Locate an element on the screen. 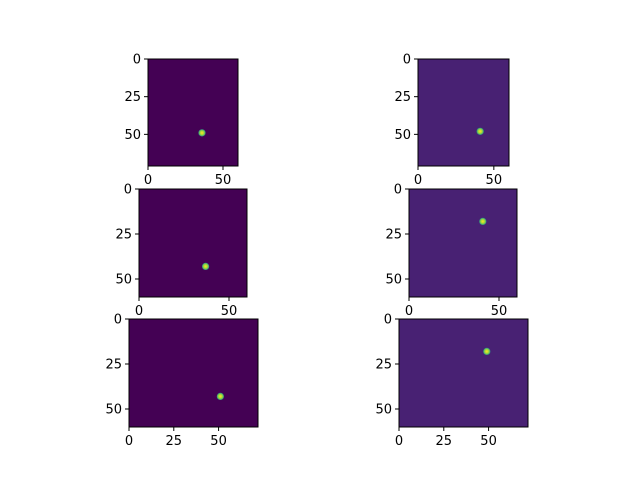 The width and height of the screenshot is (640, 480). subplot-row-1-left: 0 50 0 25 50 is located at coordinates (181, 120).